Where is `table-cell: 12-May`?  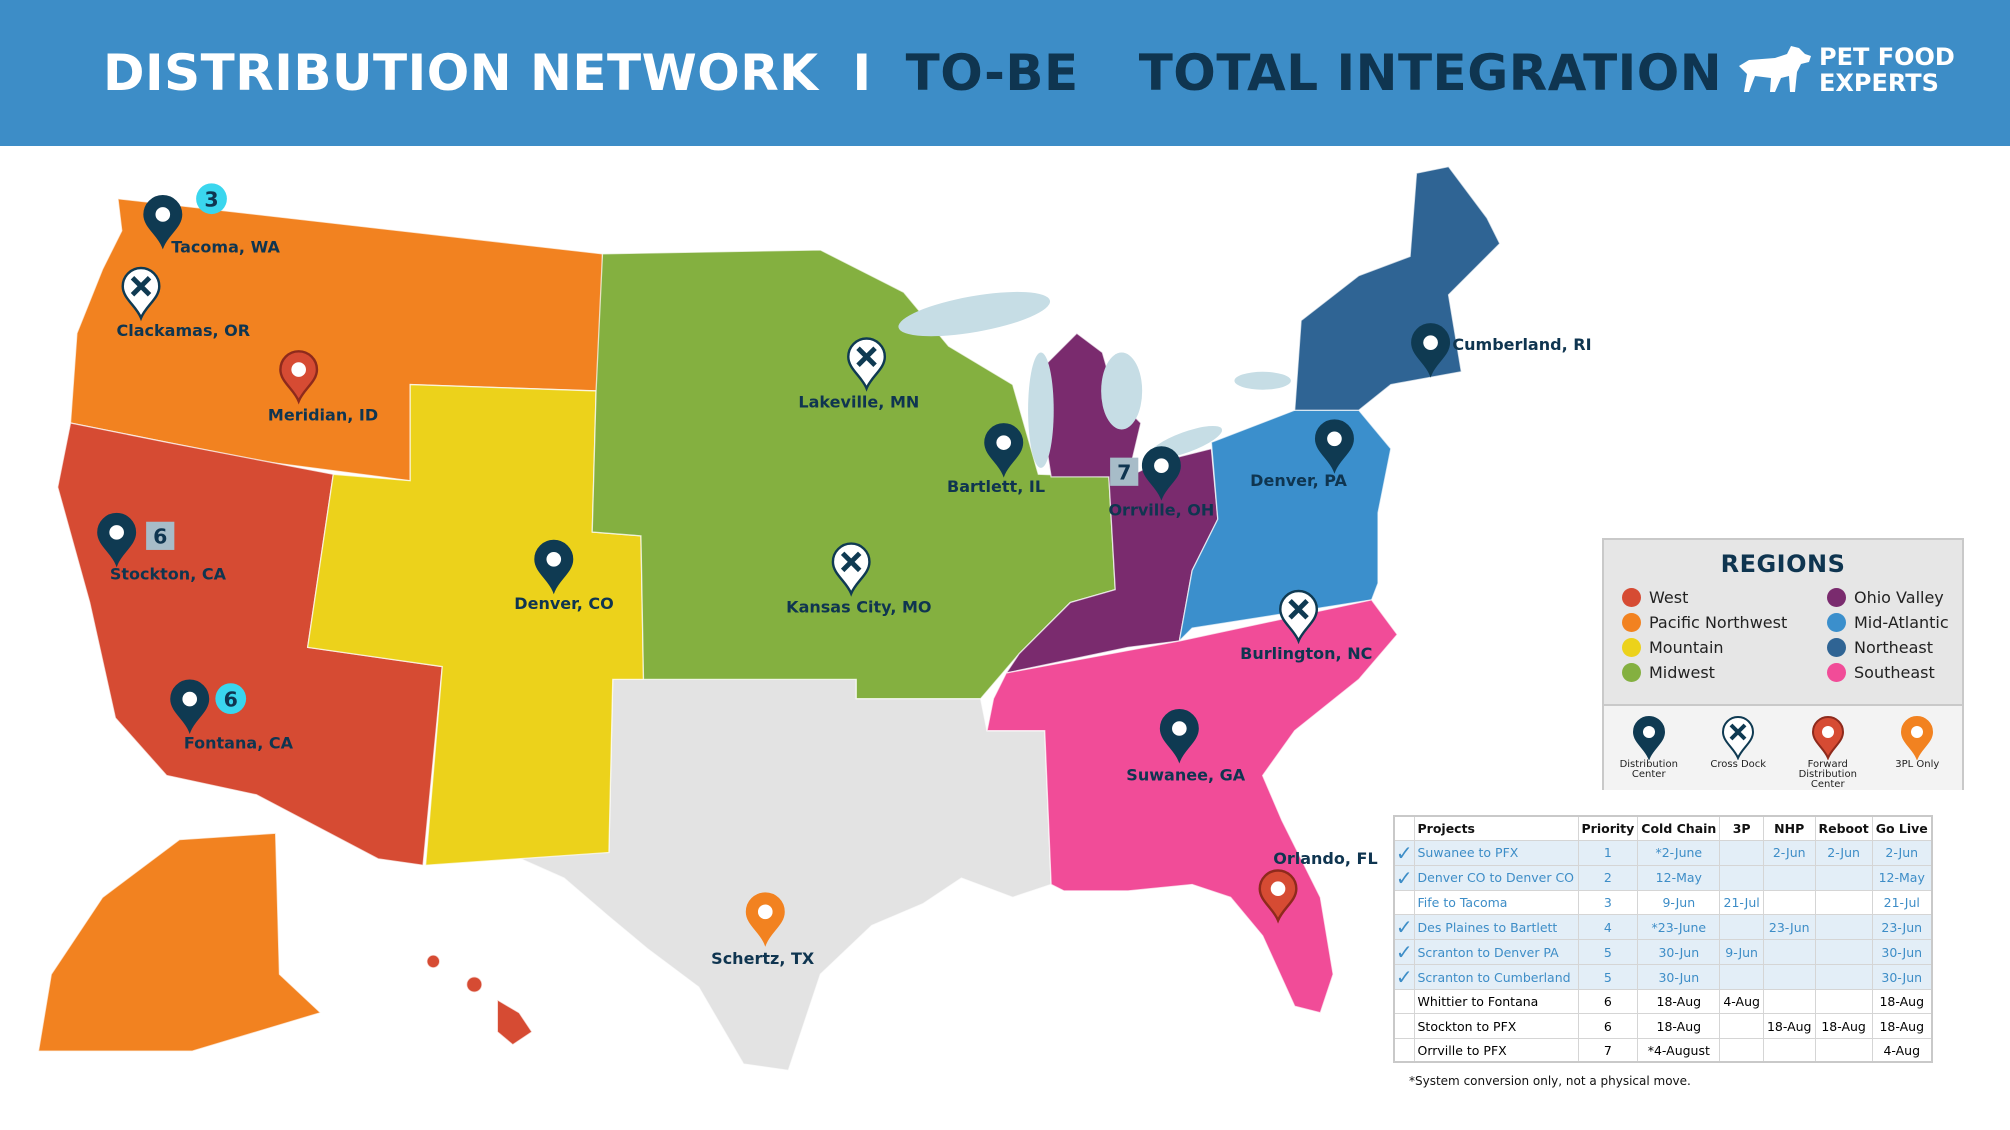
table-cell: 12-May is located at coordinates (1679, 877).